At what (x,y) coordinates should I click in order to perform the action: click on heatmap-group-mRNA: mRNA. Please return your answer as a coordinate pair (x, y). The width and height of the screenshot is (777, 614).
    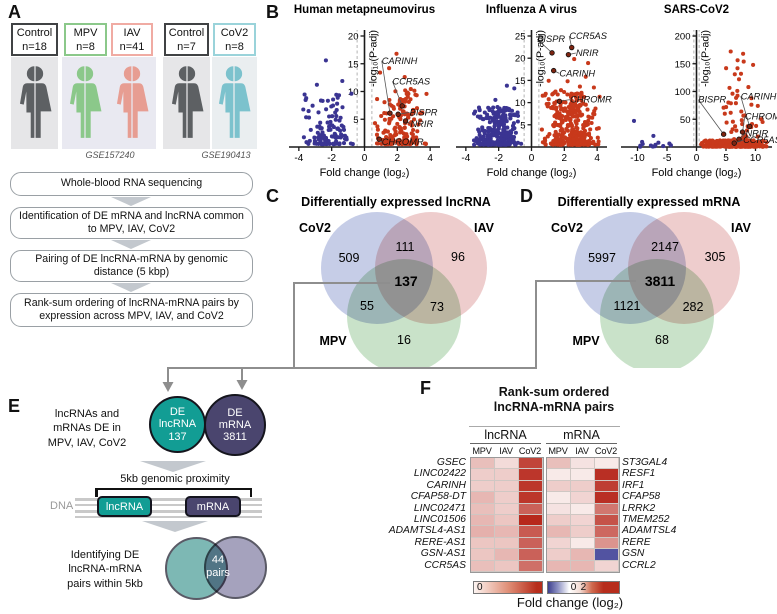
    Looking at the image, I should click on (581, 436).